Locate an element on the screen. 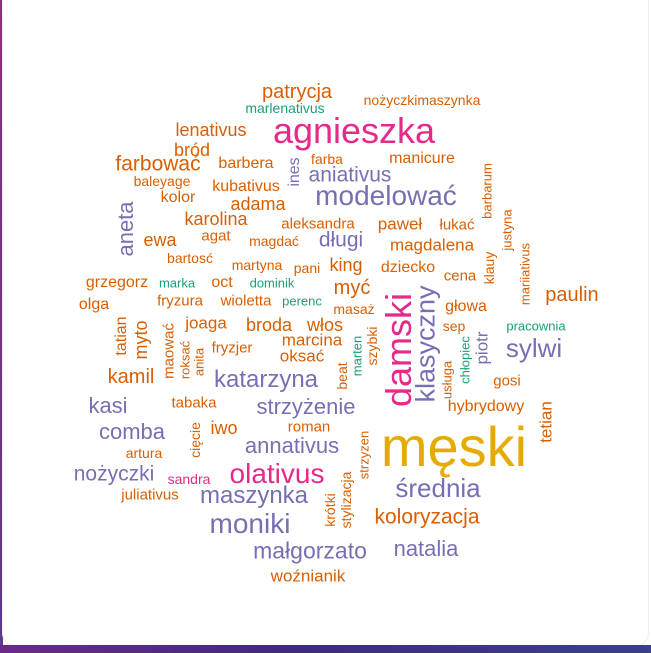 Image resolution: width=651 pixels, height=653 pixels. word-king: king is located at coordinates (346, 265).